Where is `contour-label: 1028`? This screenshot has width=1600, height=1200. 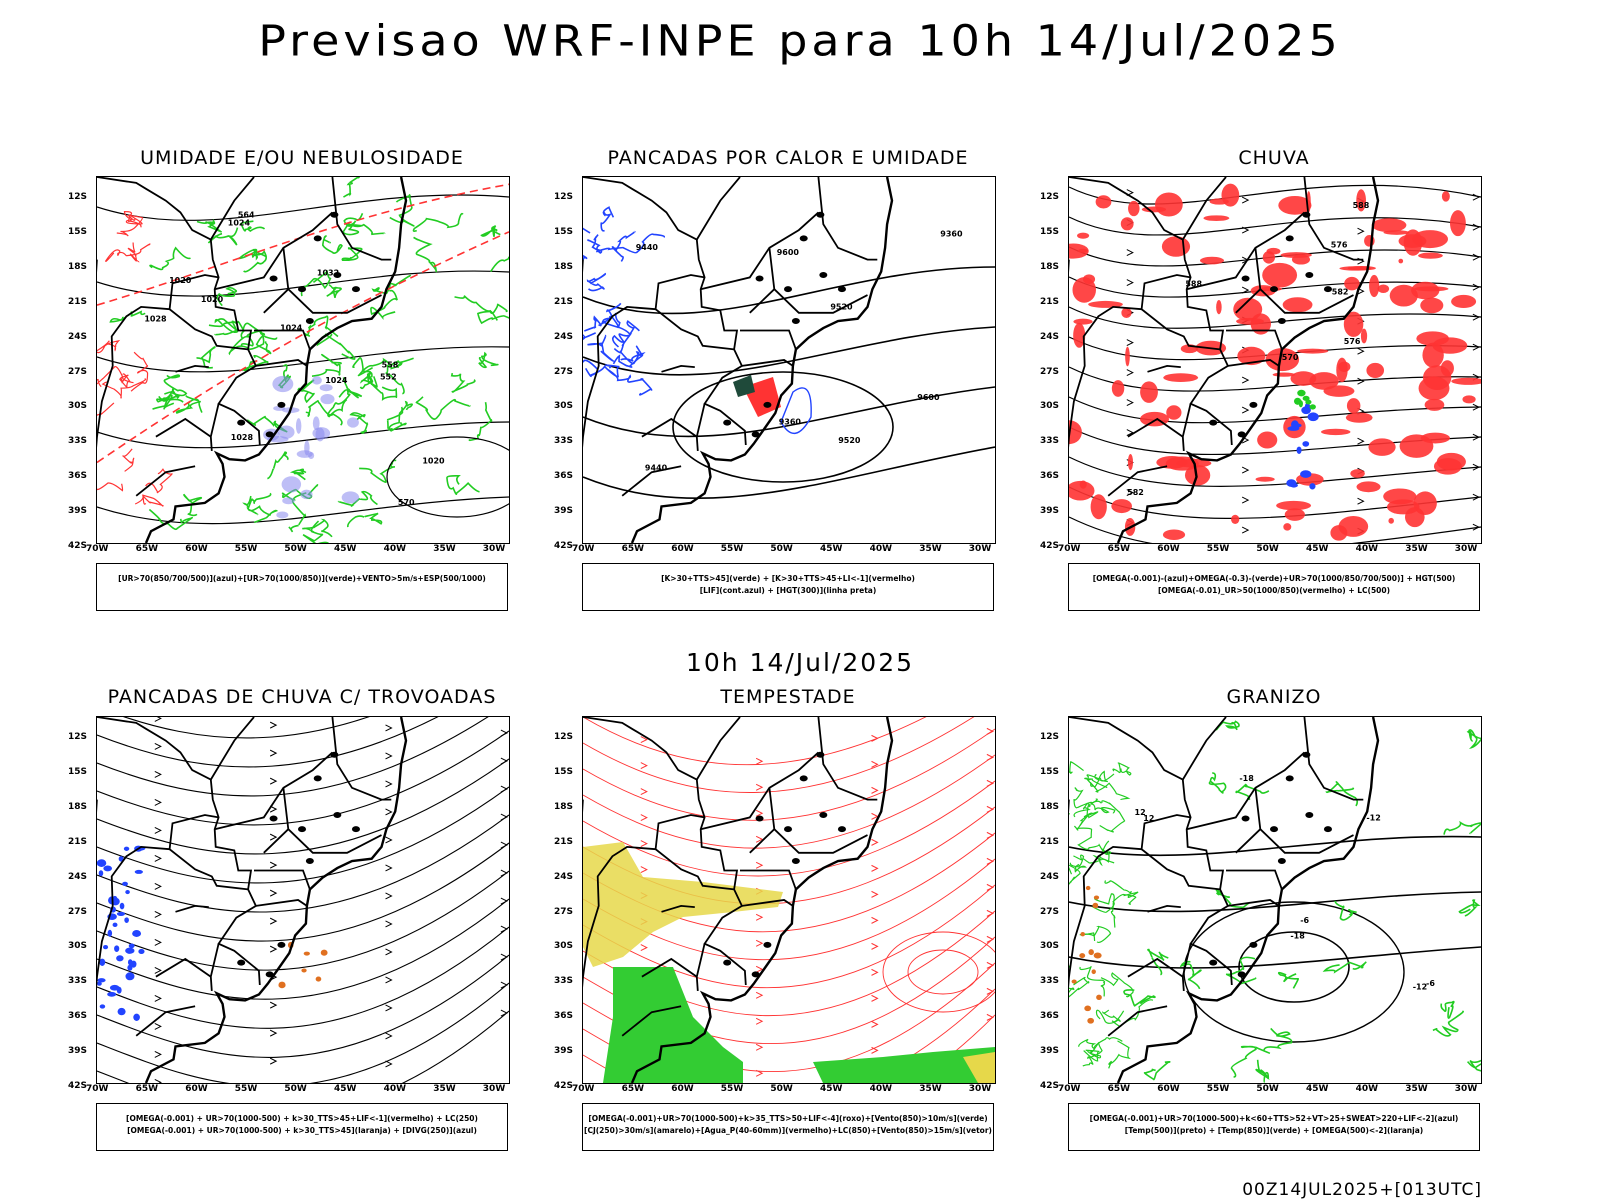 contour-label: 1028 is located at coordinates (155, 319).